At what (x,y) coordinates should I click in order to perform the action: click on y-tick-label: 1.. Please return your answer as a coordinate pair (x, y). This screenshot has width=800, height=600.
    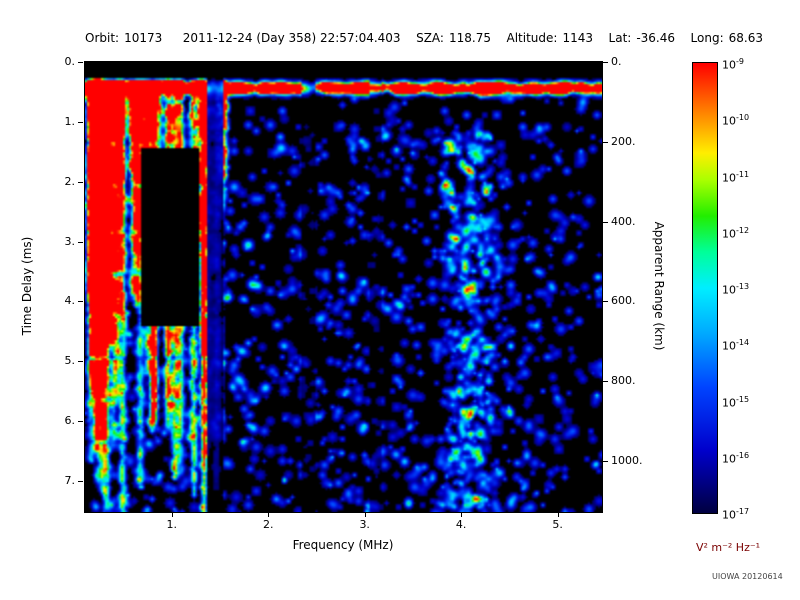
    Looking at the image, I should click on (70, 121).